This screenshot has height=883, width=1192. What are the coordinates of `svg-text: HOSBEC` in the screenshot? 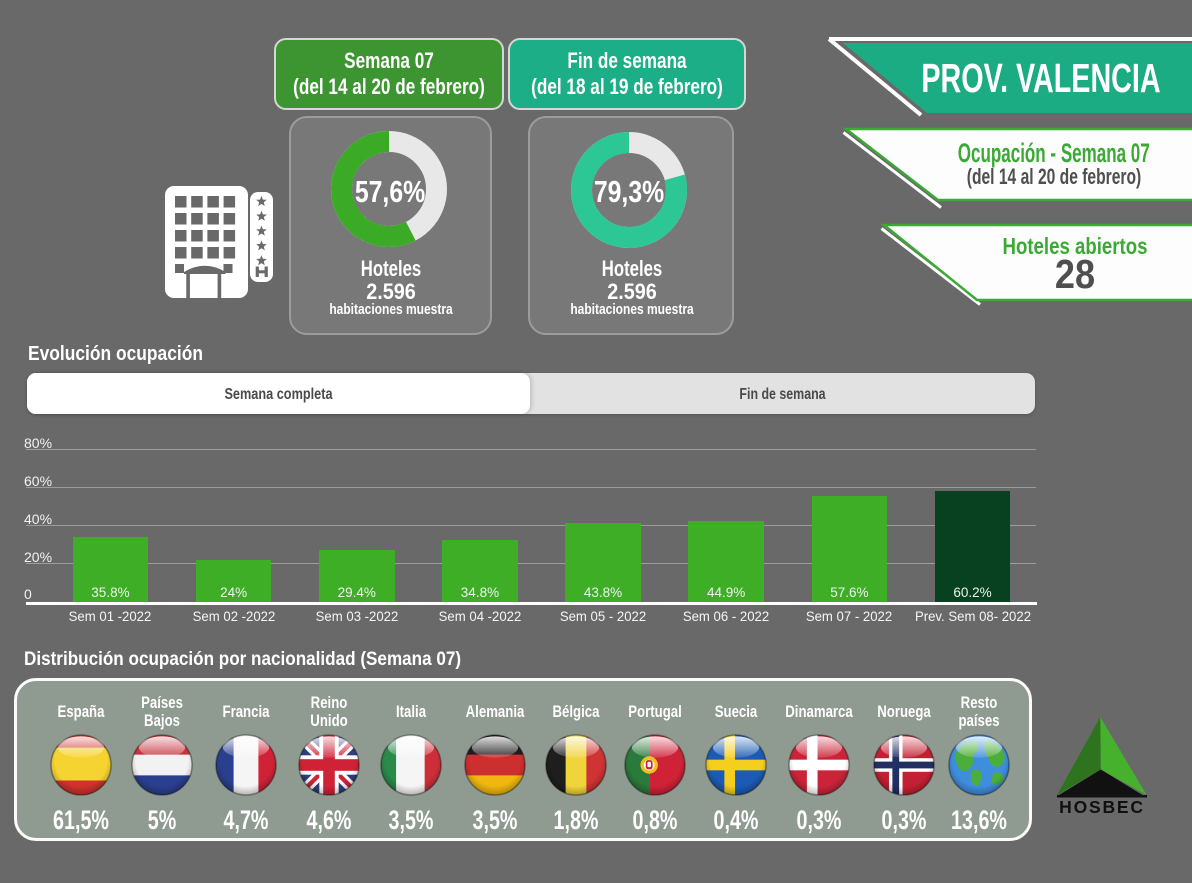 It's located at (1102, 807).